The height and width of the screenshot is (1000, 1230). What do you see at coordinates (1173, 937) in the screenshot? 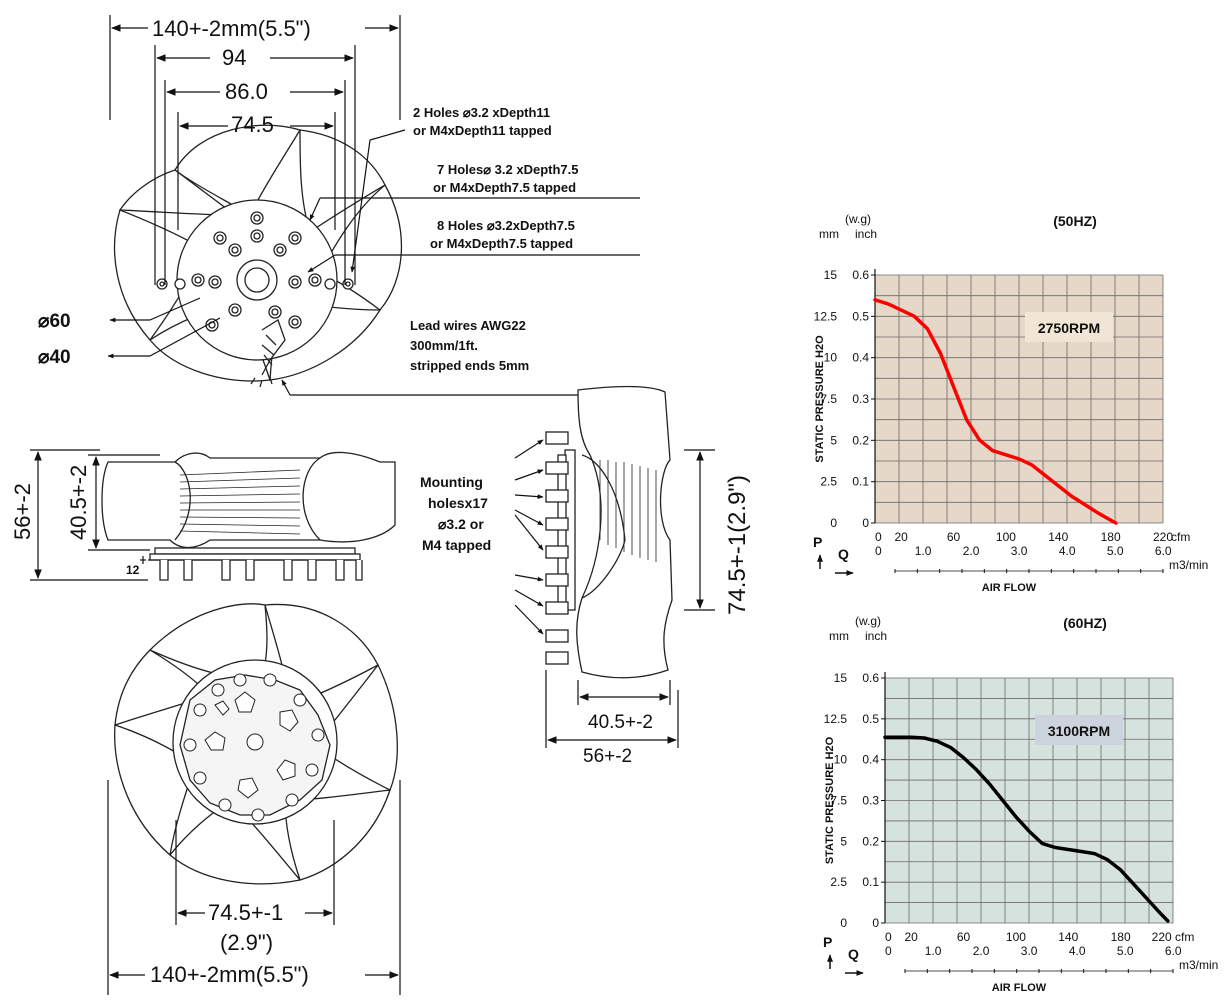
I see `cfm-tick-label: 220 cfm` at bounding box center [1173, 937].